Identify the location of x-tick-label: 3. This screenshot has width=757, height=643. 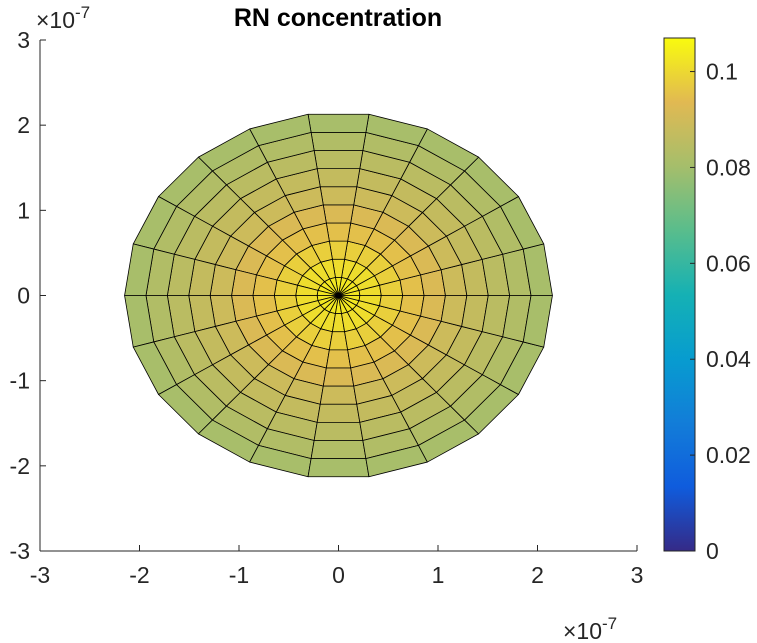
(637, 575).